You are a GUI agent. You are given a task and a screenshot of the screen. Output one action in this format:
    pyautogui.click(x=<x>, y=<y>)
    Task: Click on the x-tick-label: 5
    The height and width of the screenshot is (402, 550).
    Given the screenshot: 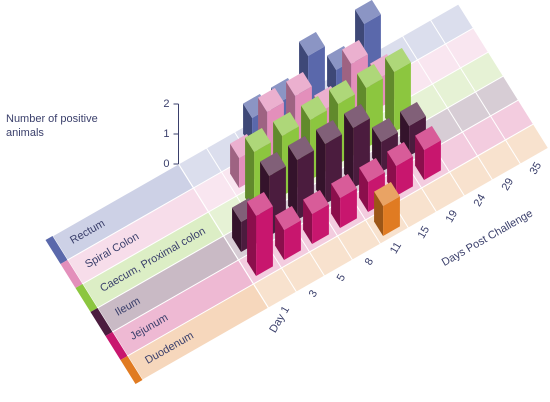 What is the action you would take?
    pyautogui.click(x=341, y=277)
    